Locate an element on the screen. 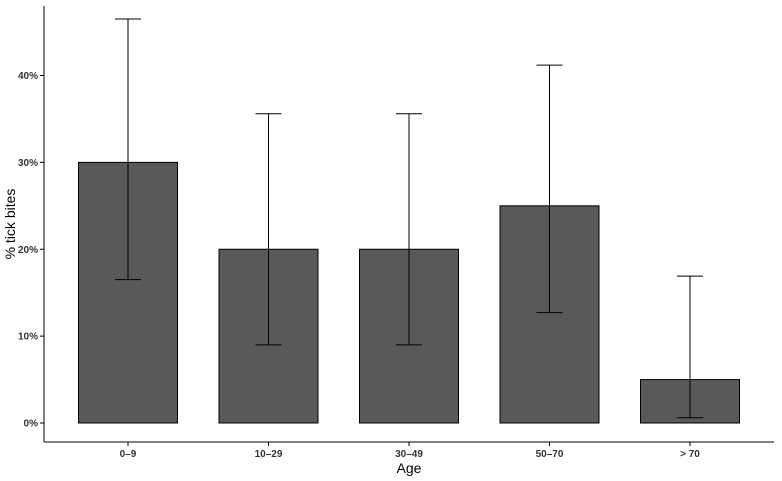  y-tick-label: 0% is located at coordinates (31, 424).